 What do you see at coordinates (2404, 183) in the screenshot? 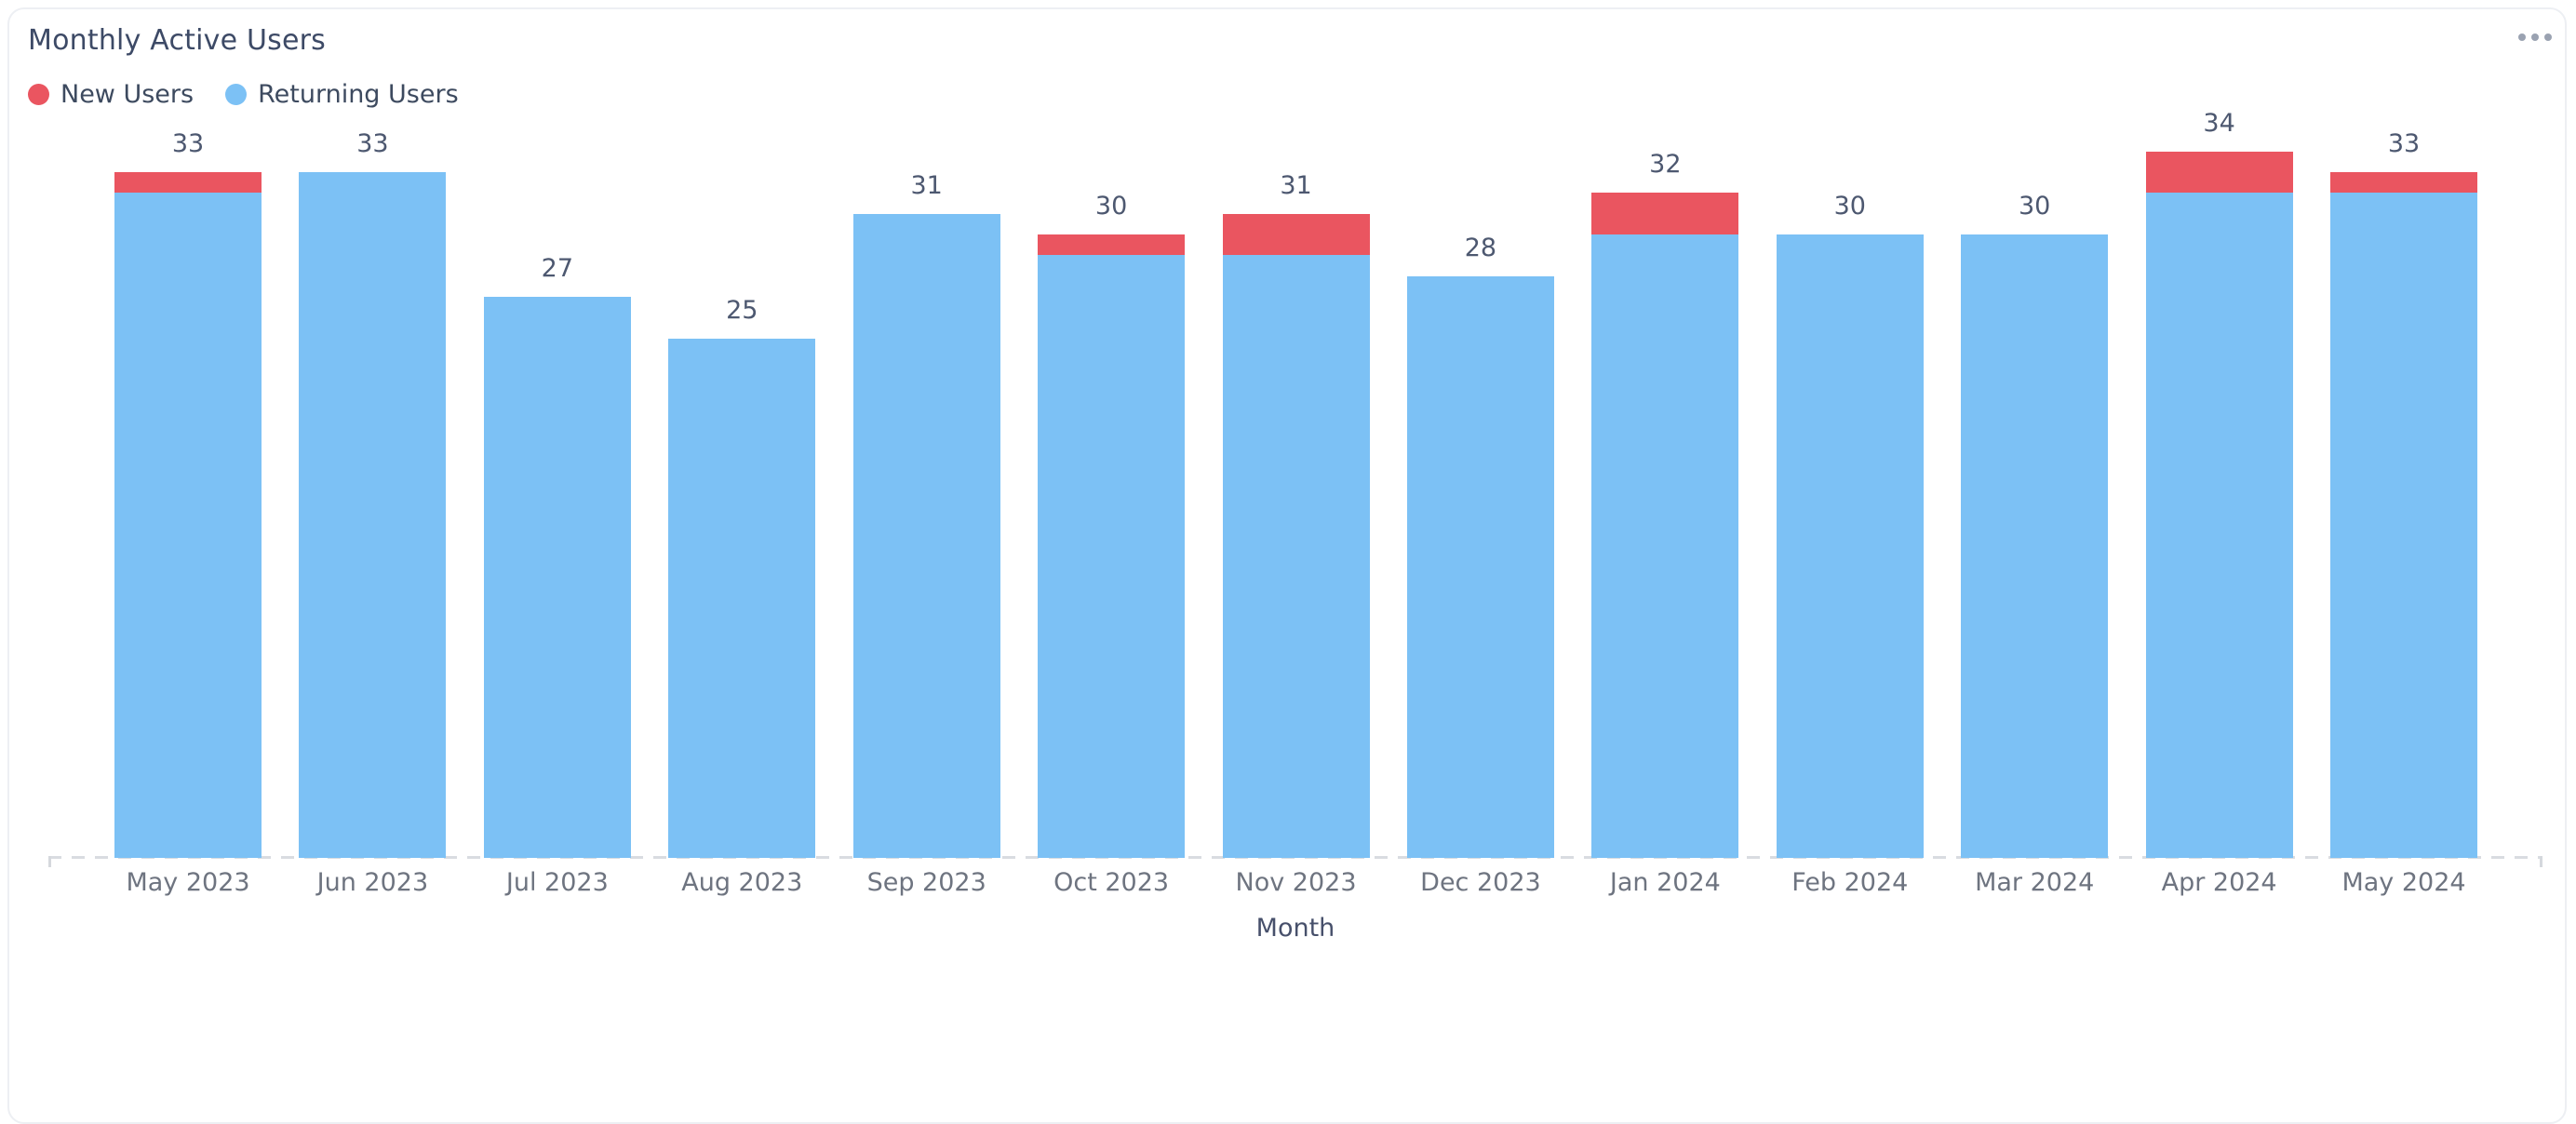
I see `bar-new-users-may-2024` at bounding box center [2404, 183].